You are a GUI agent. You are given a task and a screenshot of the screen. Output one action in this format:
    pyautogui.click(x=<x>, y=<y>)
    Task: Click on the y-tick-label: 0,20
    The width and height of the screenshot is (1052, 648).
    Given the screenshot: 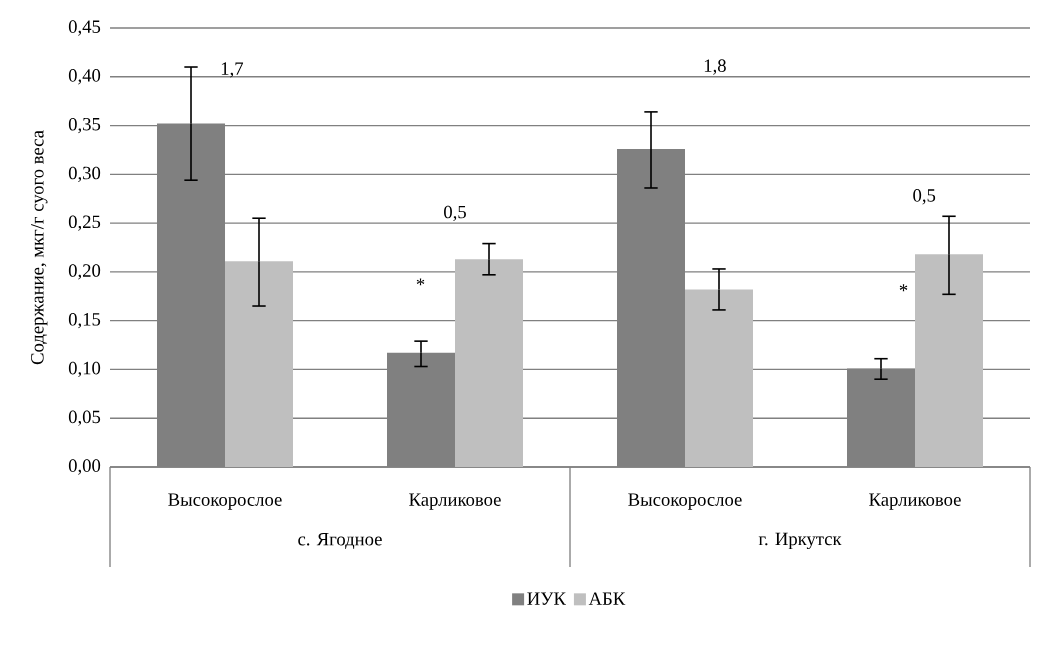 What is the action you would take?
    pyautogui.click(x=84, y=272)
    